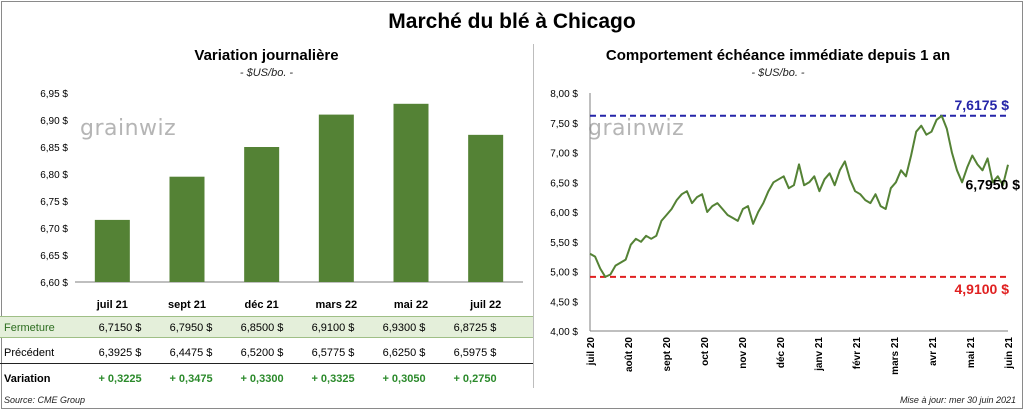 The height and width of the screenshot is (410, 1024). Describe the element at coordinates (404, 353) in the screenshot. I see `table-cell: 6,6250 $` at that location.